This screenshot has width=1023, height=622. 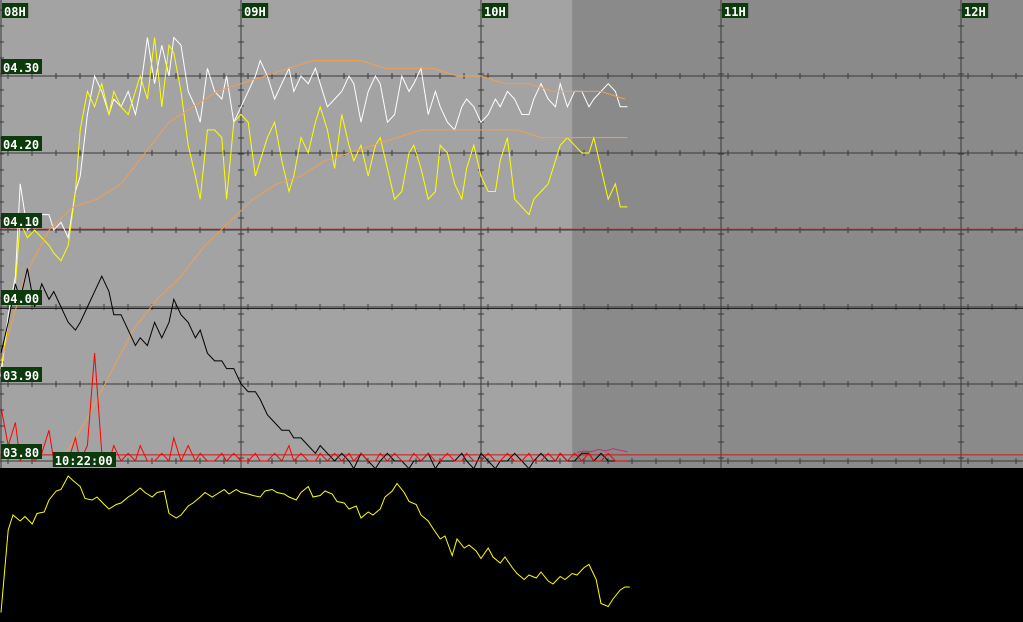 I want to click on time-marker-label-bg, so click(x=84, y=459).